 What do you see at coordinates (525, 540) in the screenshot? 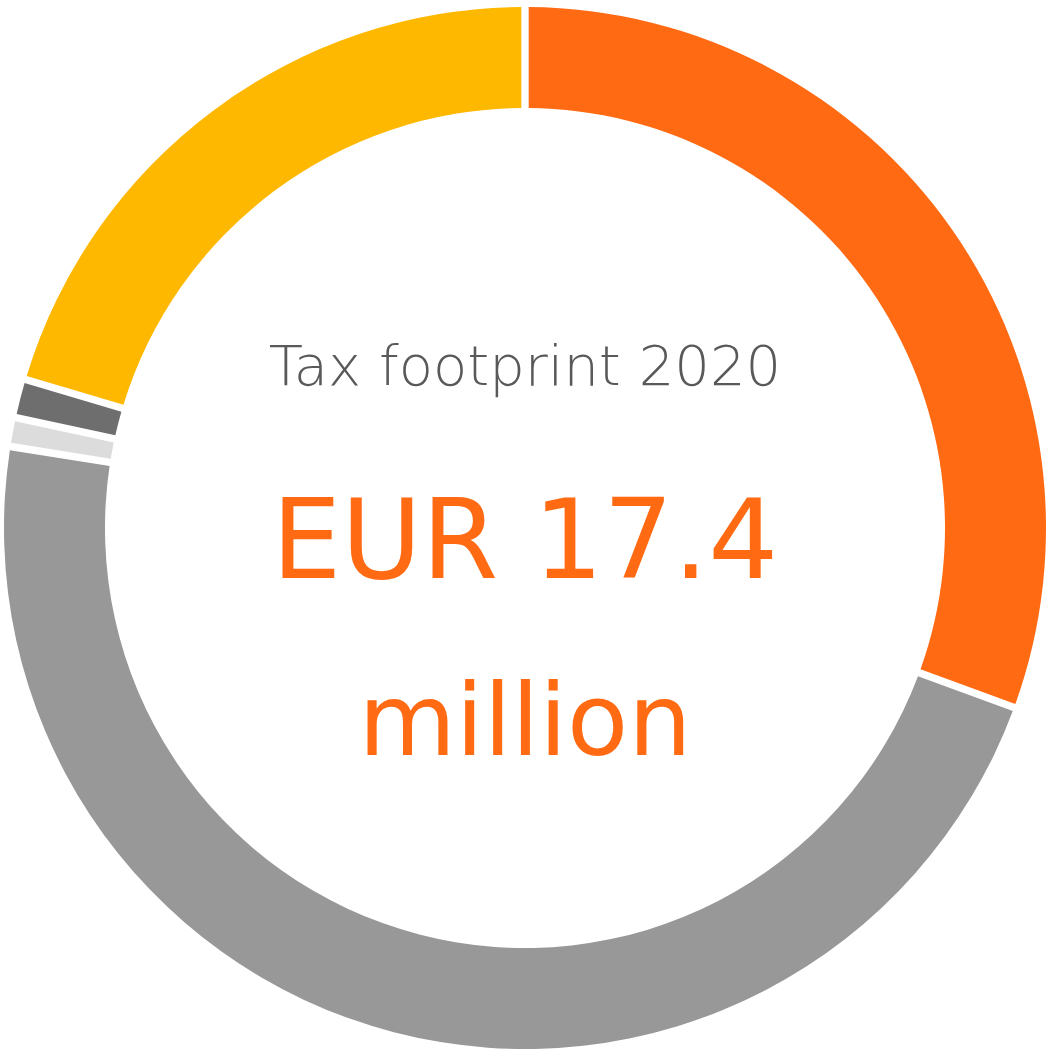
I see `text: EUR 17.4` at bounding box center [525, 540].